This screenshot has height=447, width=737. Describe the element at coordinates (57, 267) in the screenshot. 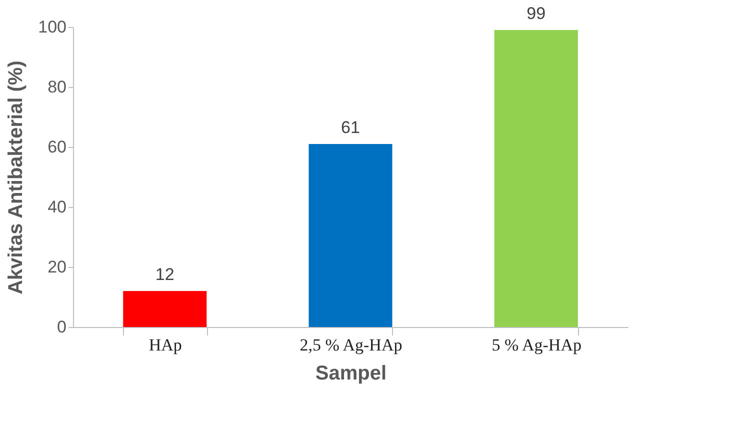

I see `y-tick-label: 20` at that location.